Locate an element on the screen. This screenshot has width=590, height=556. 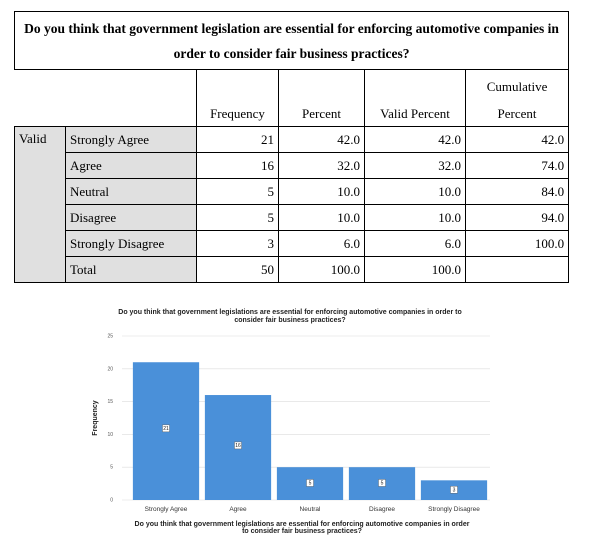
x-axis-title-line2: to consider fair business practices? is located at coordinates (302, 531).